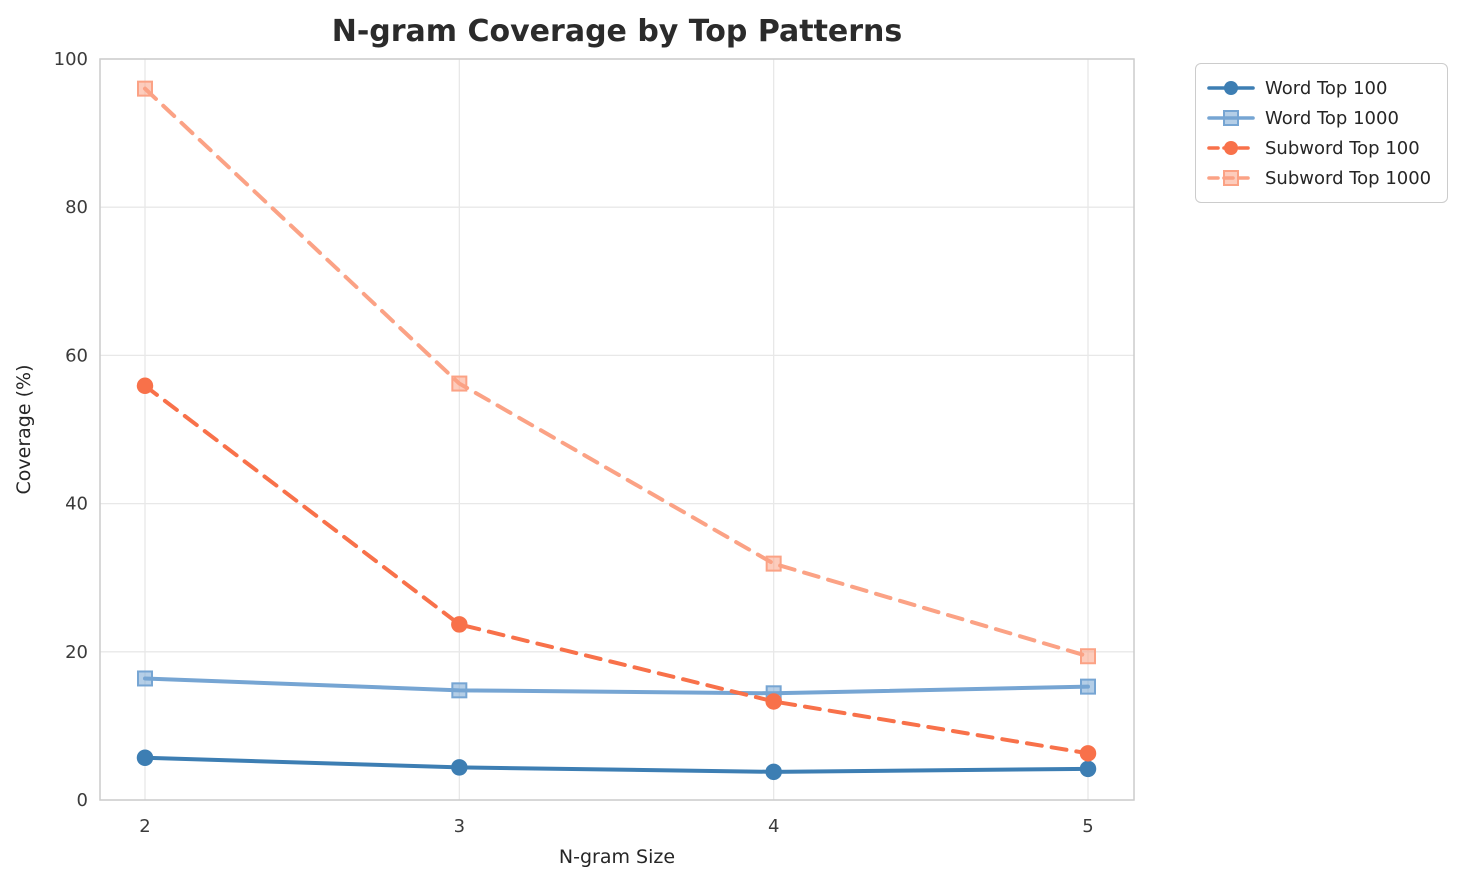  What do you see at coordinates (144, 826) in the screenshot?
I see `x-tick-label: 2` at bounding box center [144, 826].